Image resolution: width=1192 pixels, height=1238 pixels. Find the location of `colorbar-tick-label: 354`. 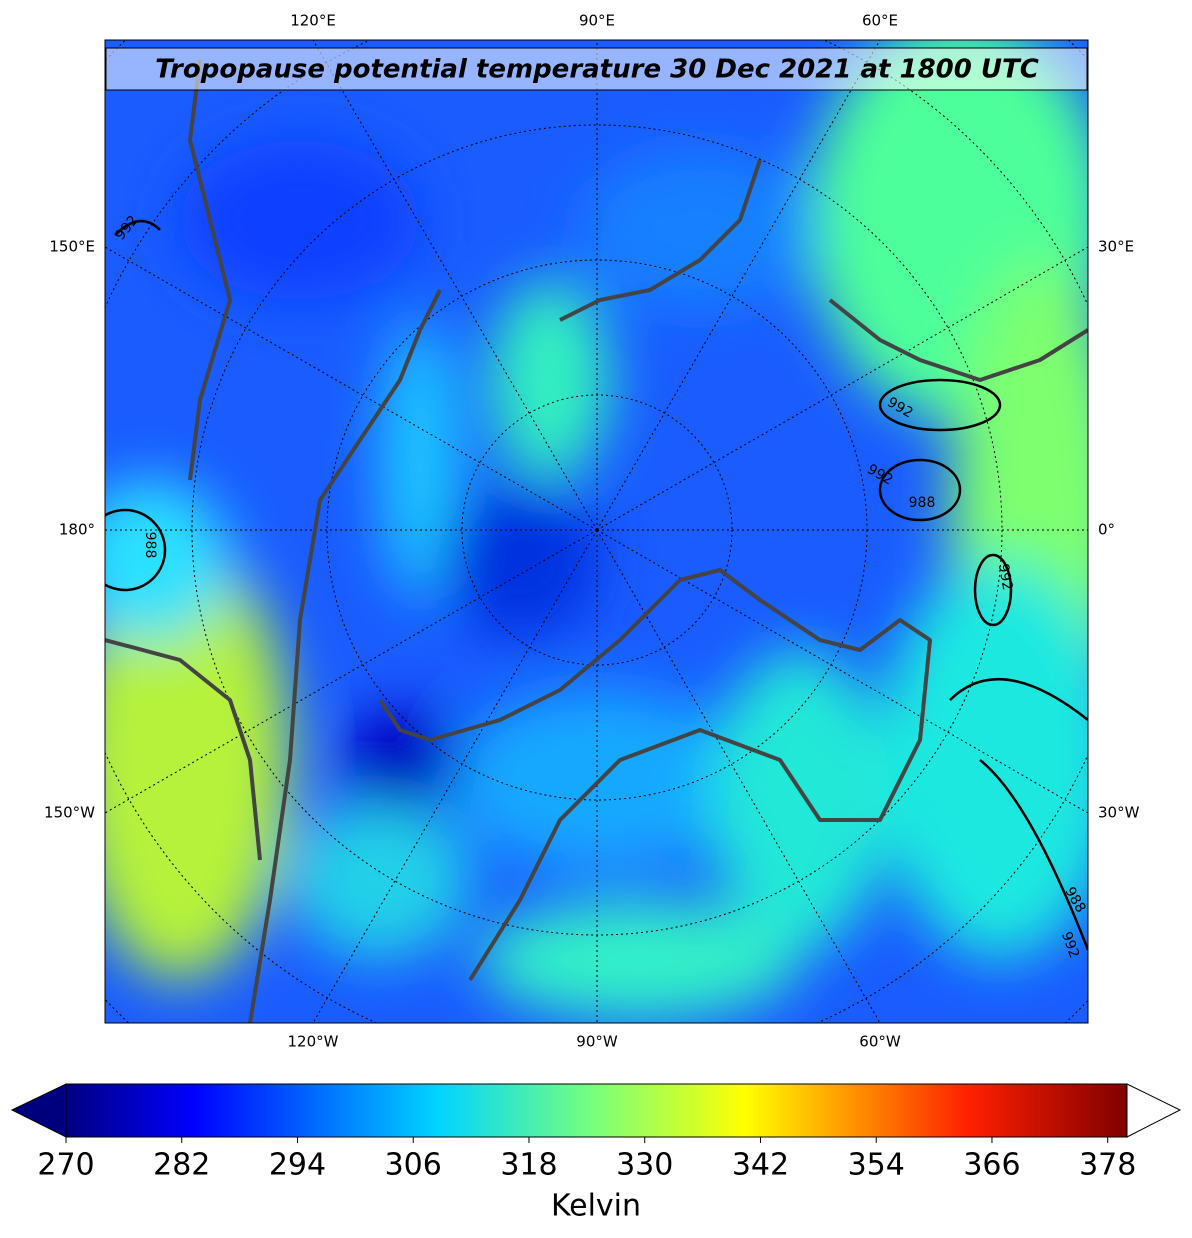

colorbar-tick-label: 354 is located at coordinates (876, 1165).